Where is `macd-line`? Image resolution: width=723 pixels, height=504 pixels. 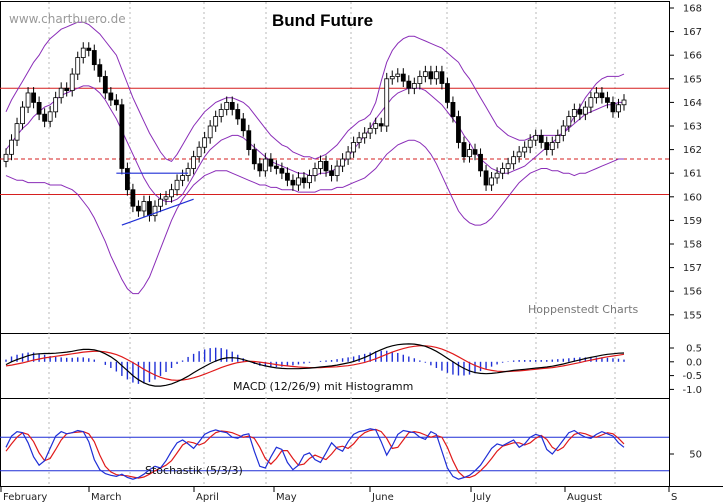
macd-line is located at coordinates (315, 365).